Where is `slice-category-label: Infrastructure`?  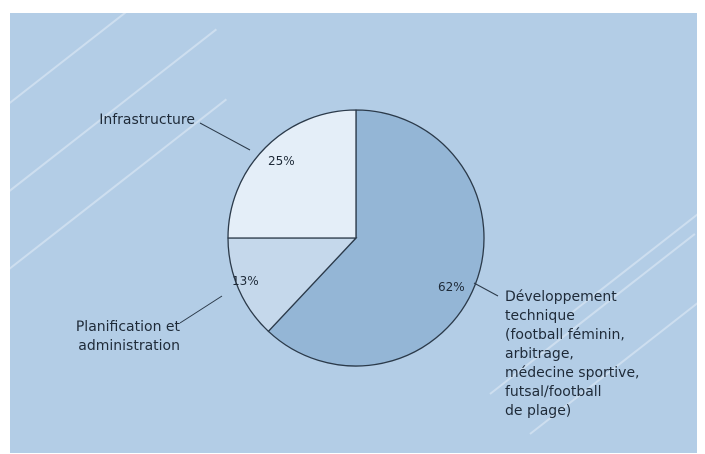
slice-category-label: Infrastructure is located at coordinates (147, 120).